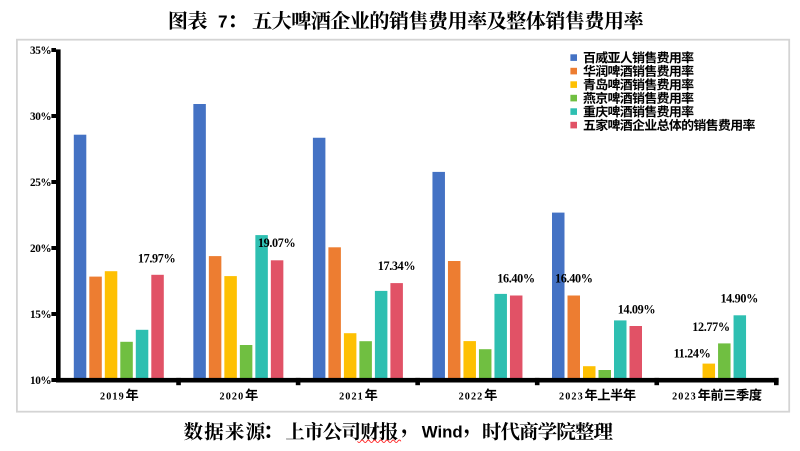 This screenshot has height=451, width=800. I want to click on svg-text: 14.90%, so click(739, 299).